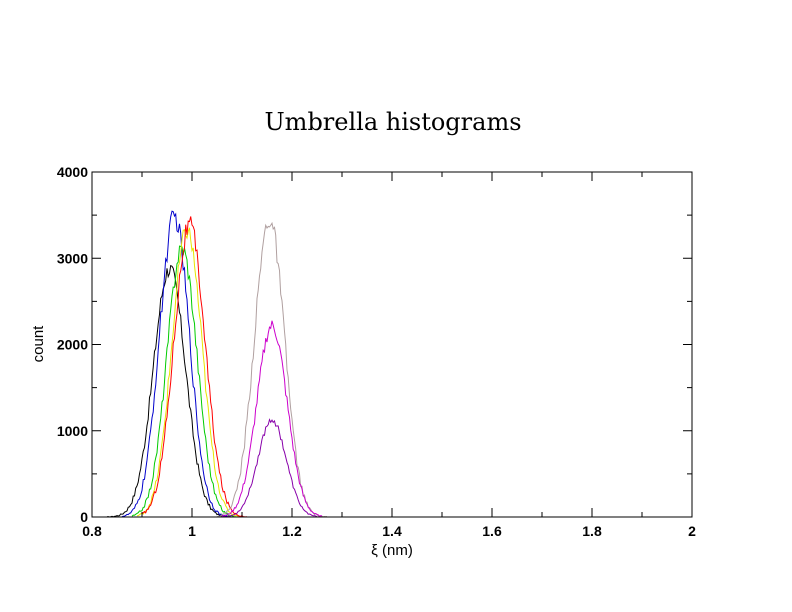  What do you see at coordinates (72, 345) in the screenshot?
I see `y-tick-label: 2000` at bounding box center [72, 345].